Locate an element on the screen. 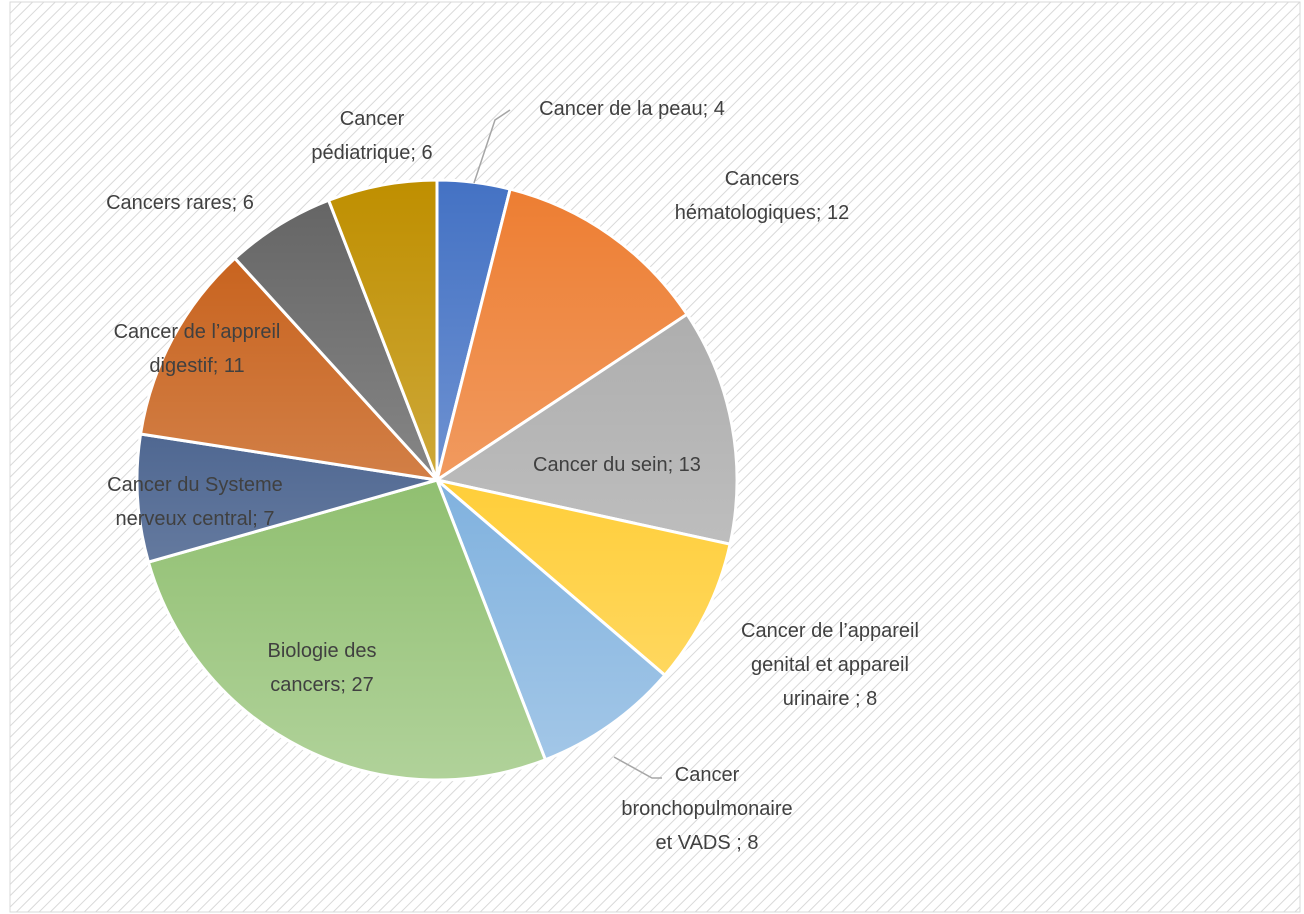 The height and width of the screenshot is (914, 1304). data-label: Cancer pédiatrique; 6 is located at coordinates (371, 136).